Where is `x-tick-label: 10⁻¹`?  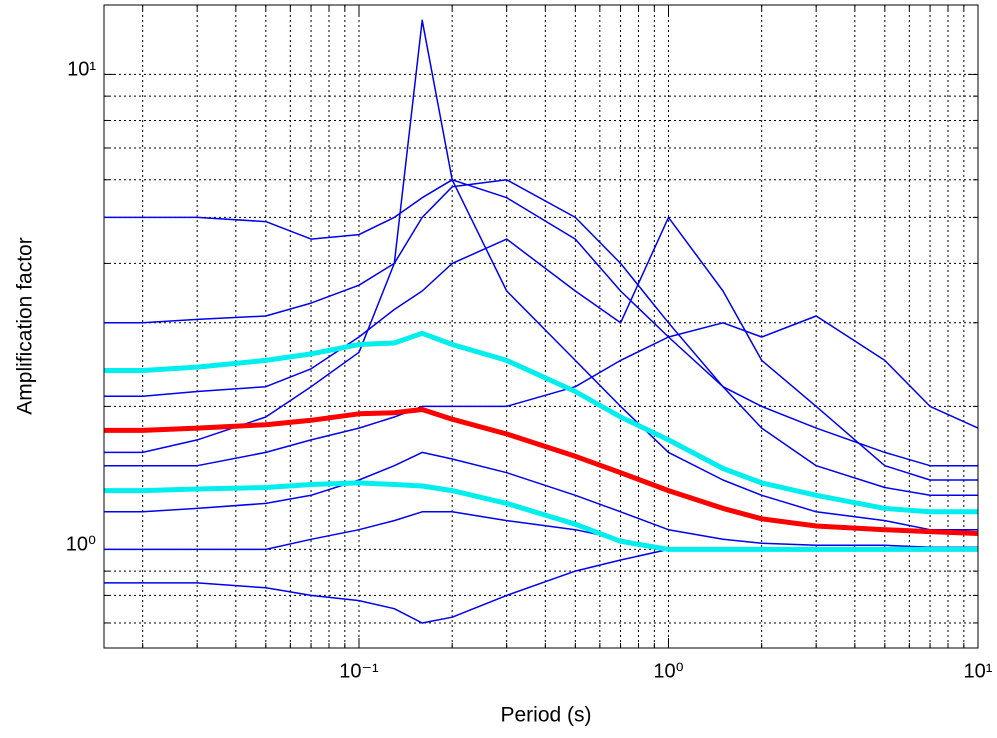 x-tick-label: 10⁻¹ is located at coordinates (359, 671).